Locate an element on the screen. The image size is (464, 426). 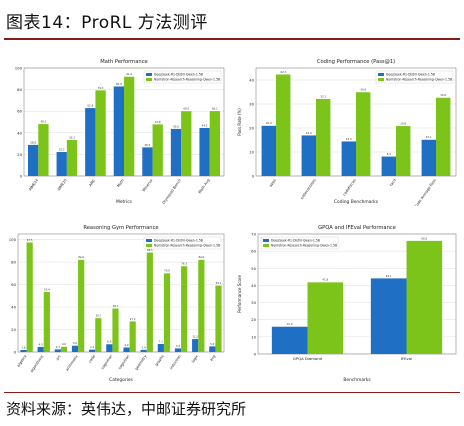
report-header: 图表14：ProRL 方法测评 is located at coordinates (232, 20).